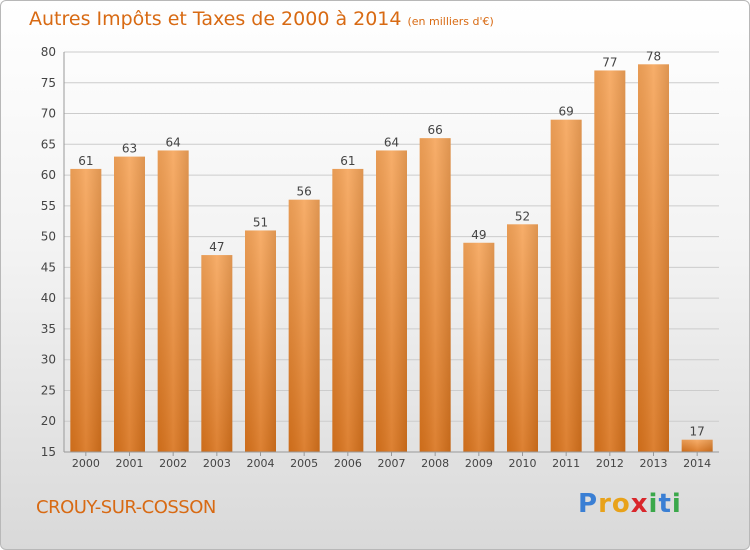  Describe the element at coordinates (348, 463) in the screenshot. I see `x-tick-label: 2006` at that location.